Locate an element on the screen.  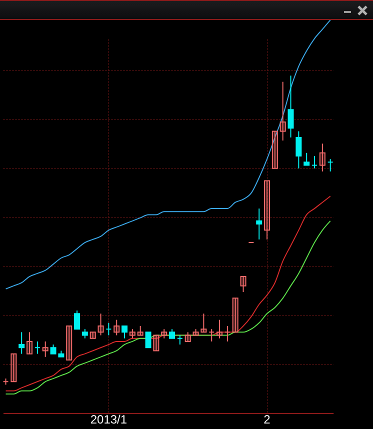
x-tick-label: 2 is located at coordinates (267, 419).